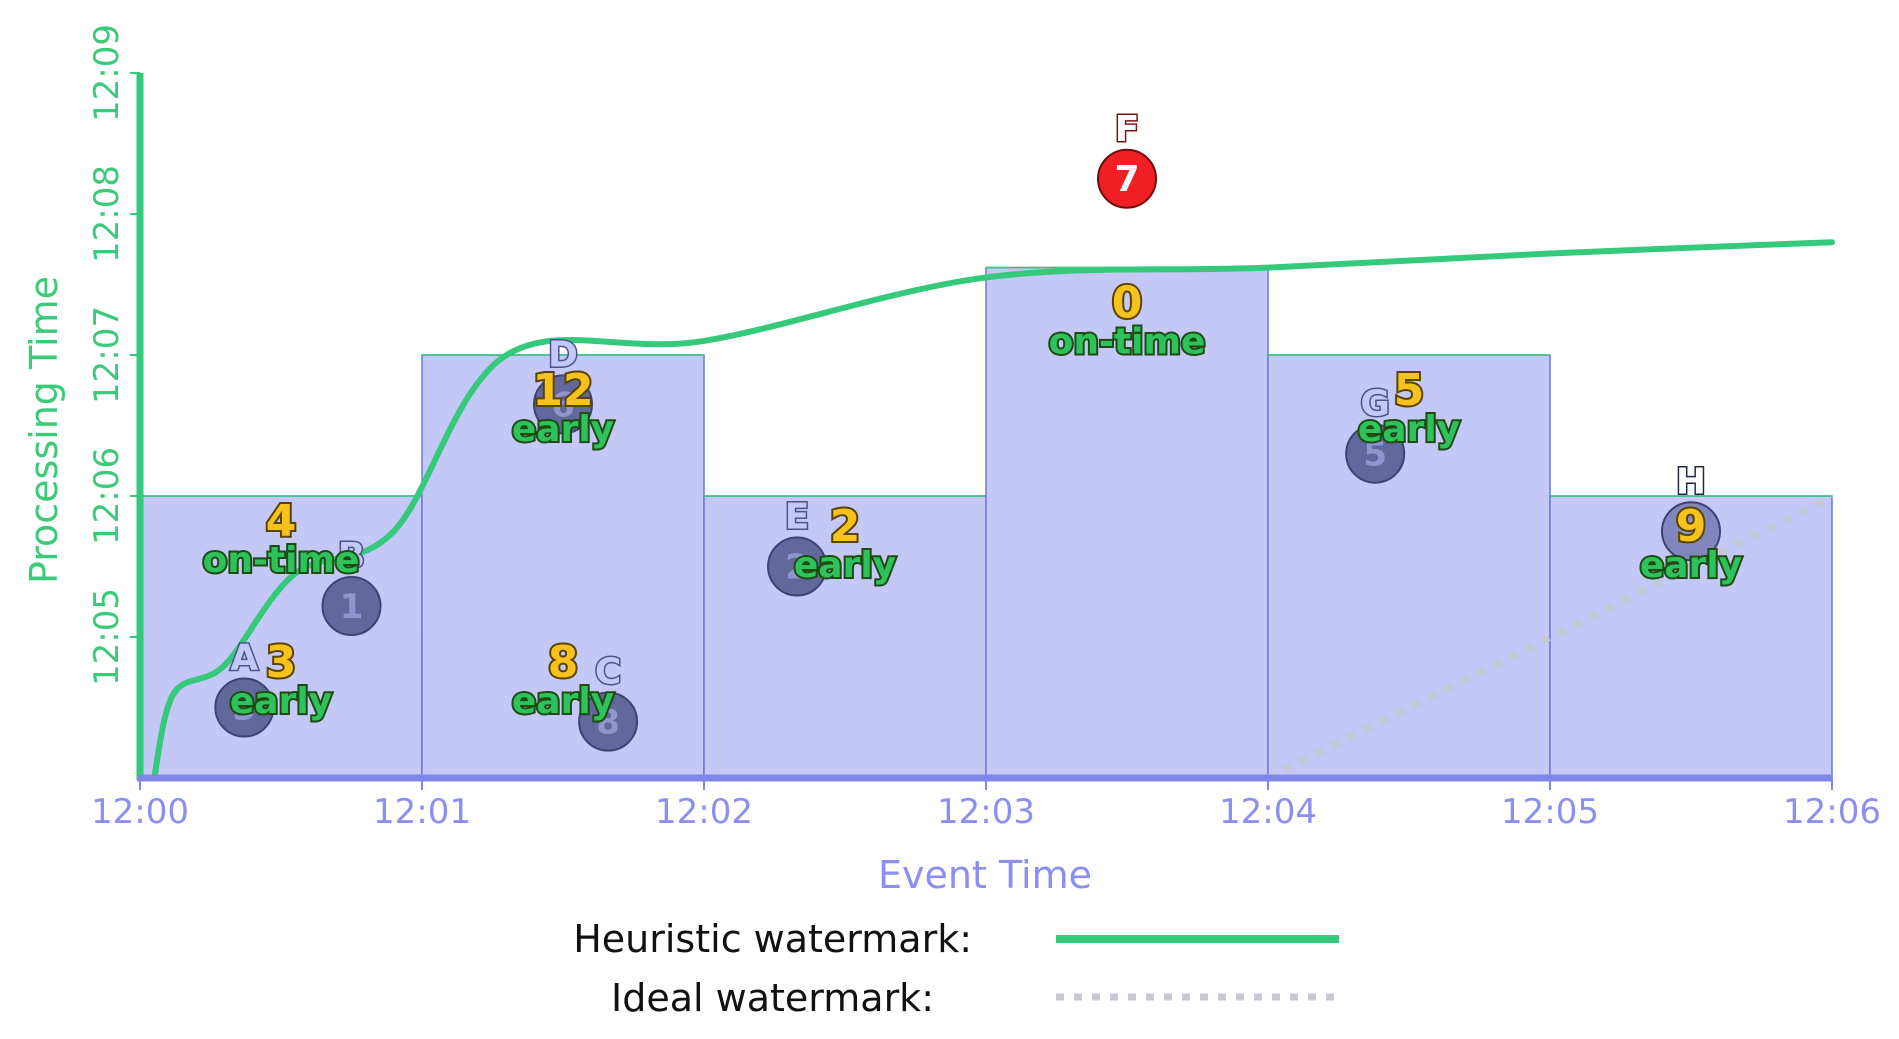  What do you see at coordinates (797, 517) in the screenshot?
I see `data-point-label-e: E` at bounding box center [797, 517].